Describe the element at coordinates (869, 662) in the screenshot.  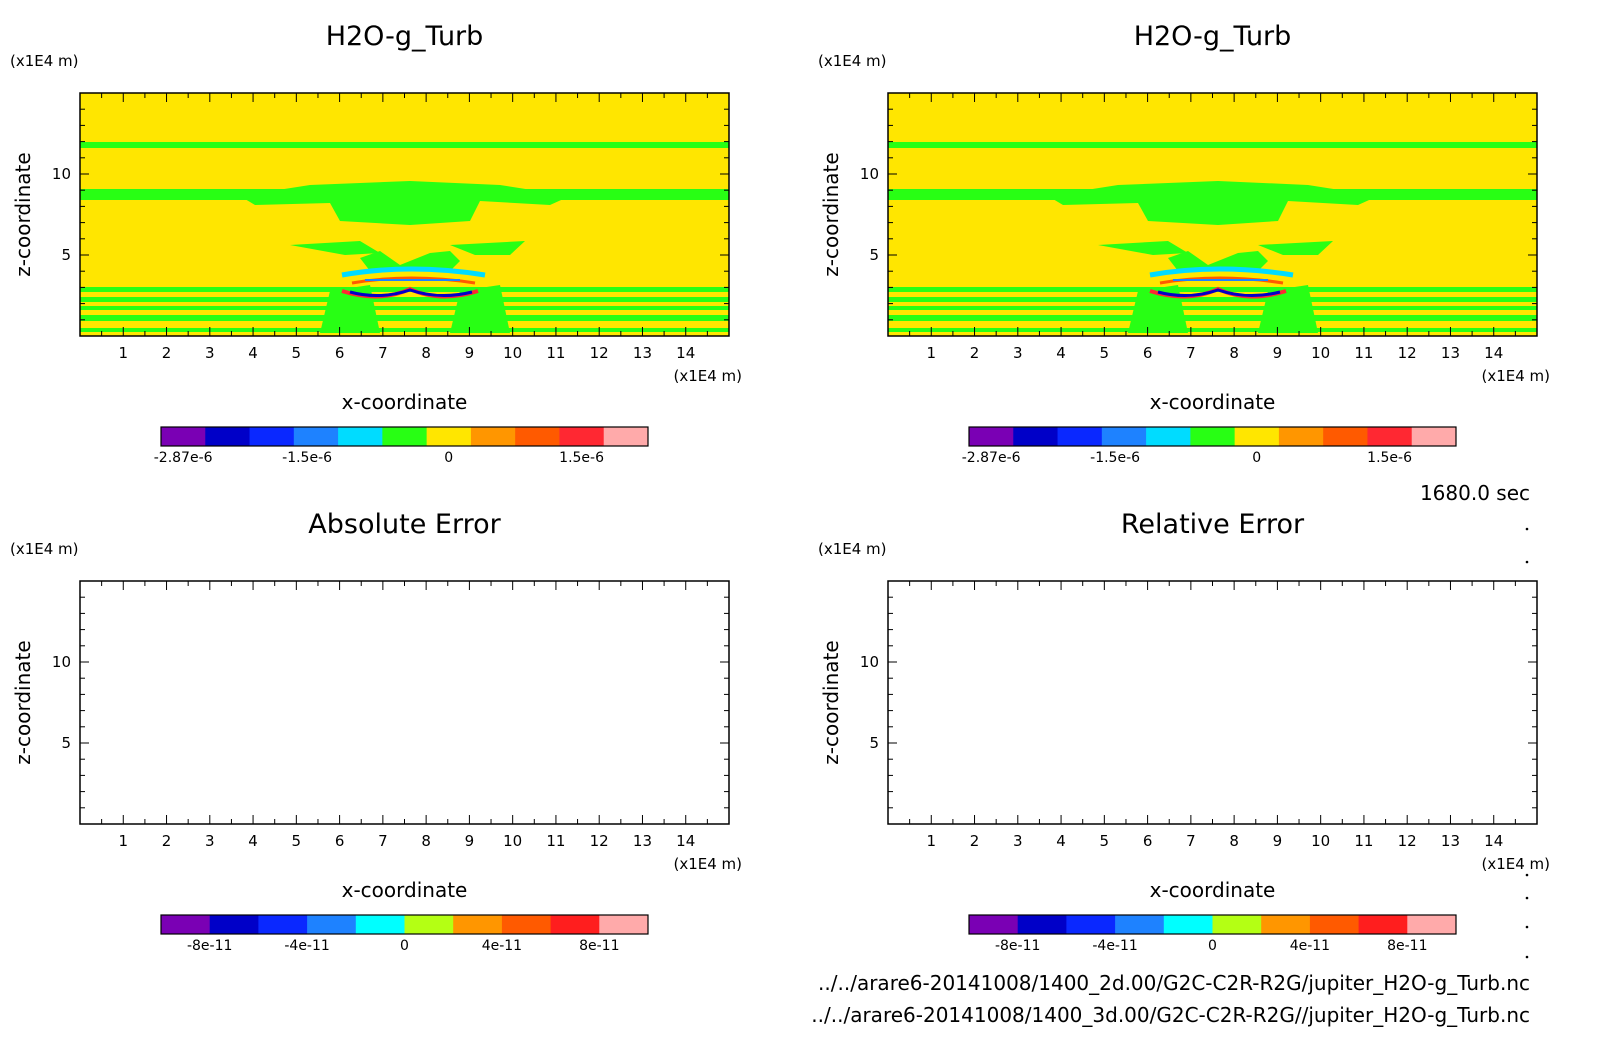
I see `y-tick-label: 10` at that location.